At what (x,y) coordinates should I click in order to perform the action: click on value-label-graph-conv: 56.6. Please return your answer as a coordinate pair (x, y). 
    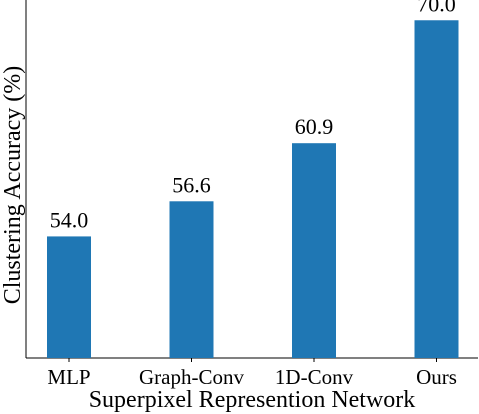
    Looking at the image, I should click on (191, 184).